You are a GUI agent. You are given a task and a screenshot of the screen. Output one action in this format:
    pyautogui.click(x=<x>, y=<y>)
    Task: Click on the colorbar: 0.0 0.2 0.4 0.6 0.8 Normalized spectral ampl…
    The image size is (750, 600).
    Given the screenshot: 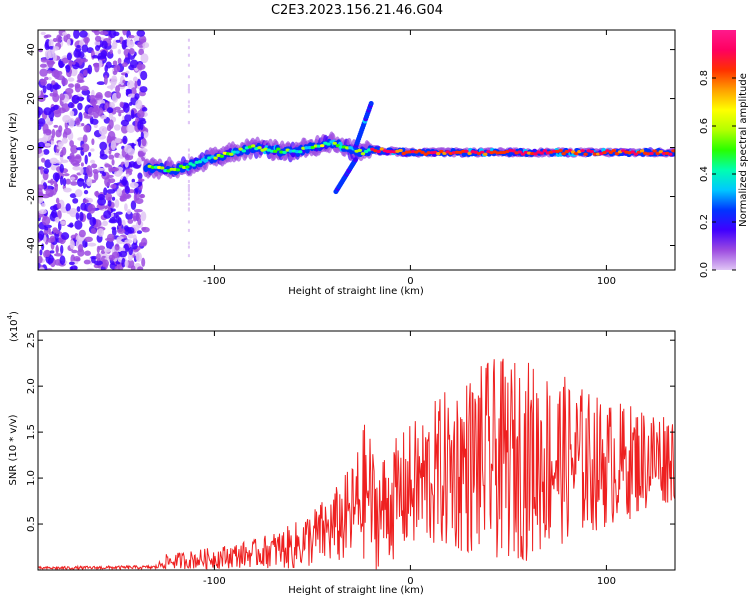 What is the action you would take?
    pyautogui.click(x=724, y=154)
    